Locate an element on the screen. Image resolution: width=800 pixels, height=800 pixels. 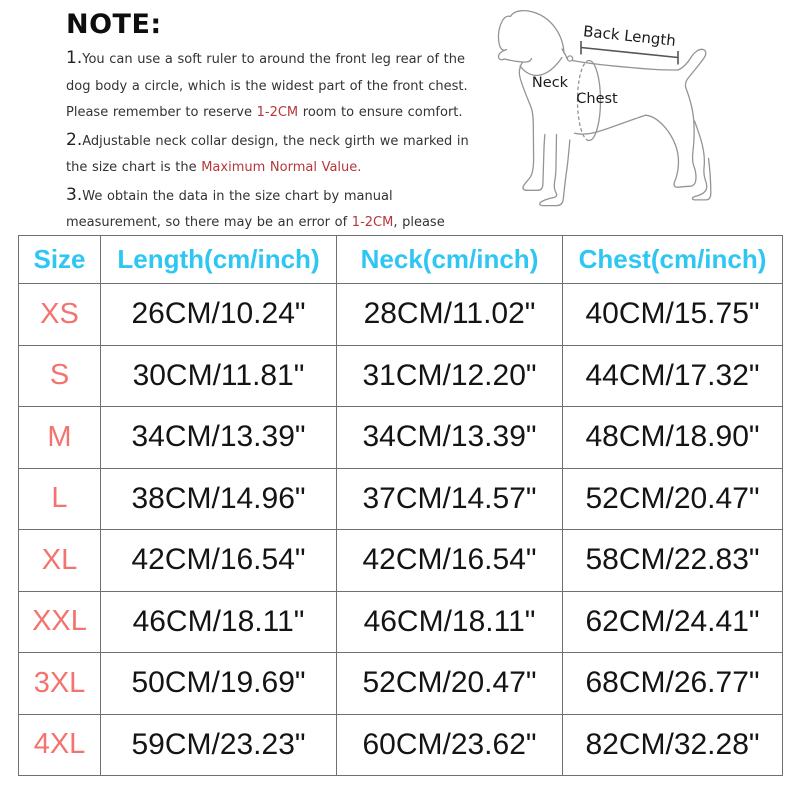
size-label: XXL is located at coordinates (59, 621).